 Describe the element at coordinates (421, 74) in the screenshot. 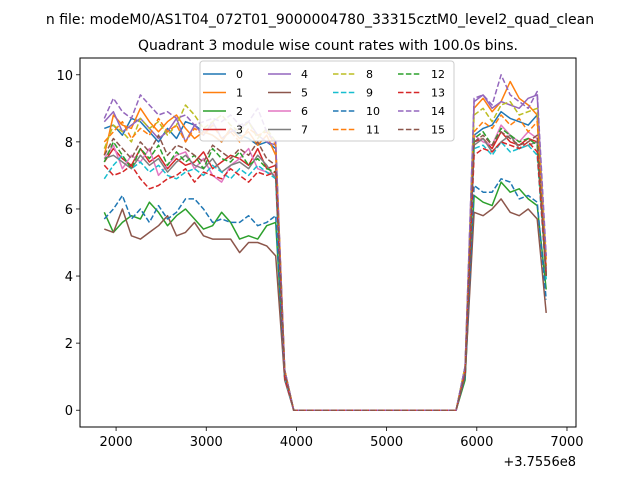

I see `legend-entry-12: 12` at that location.